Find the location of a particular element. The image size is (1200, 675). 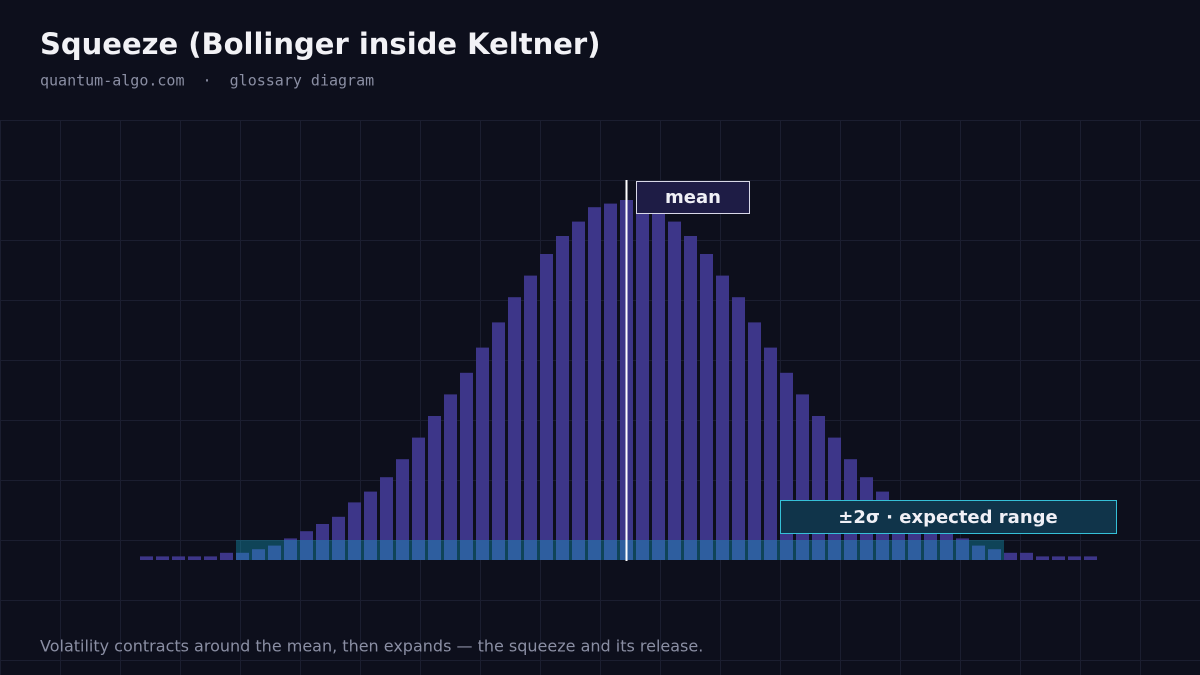

mean-label-box is located at coordinates (693, 197).